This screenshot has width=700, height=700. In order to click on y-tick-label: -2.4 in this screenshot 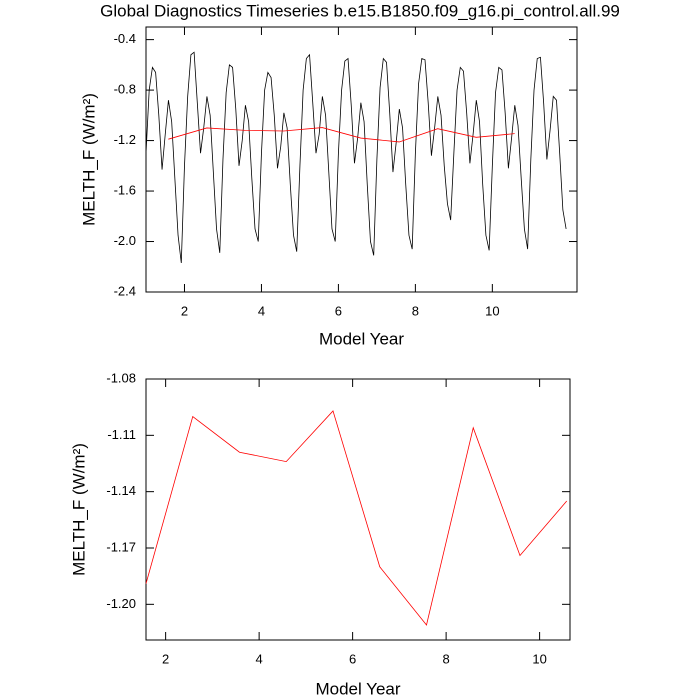, I will do `click(125, 290)`.